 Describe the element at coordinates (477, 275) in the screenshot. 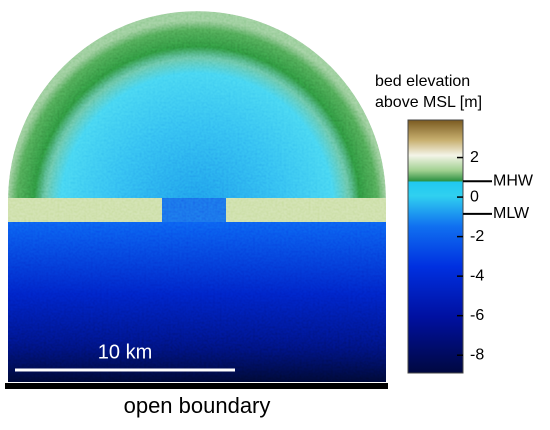

I see `tick-label: -4` at that location.